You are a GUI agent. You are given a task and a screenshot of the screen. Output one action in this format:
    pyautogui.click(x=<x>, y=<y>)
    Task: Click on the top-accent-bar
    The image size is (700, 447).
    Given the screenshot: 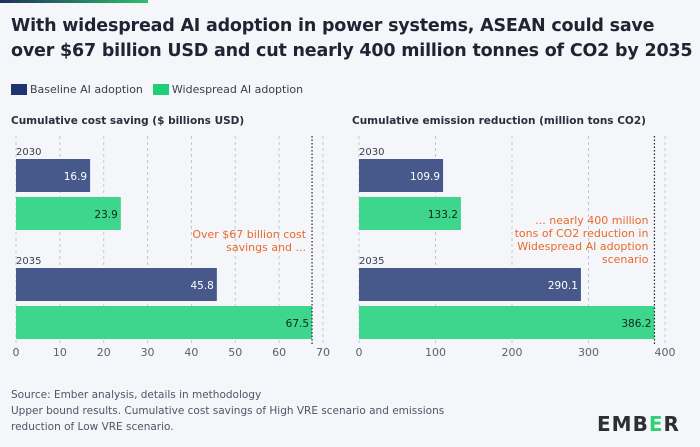 What is the action you would take?
    pyautogui.click(x=74, y=1)
    